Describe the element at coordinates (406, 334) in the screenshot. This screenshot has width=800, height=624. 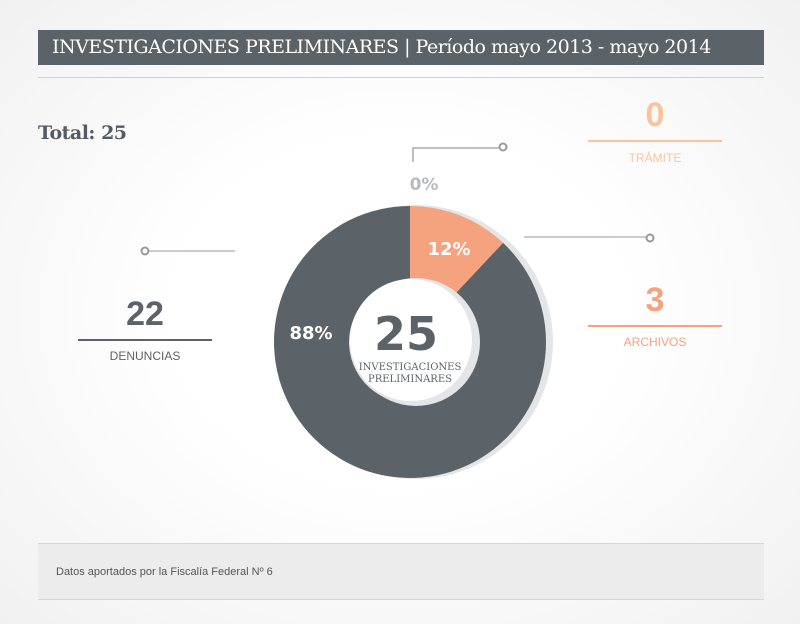
I see `center-value: 25` at that location.